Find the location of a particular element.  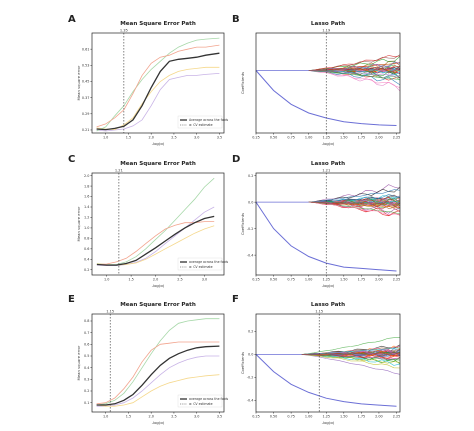

y-tick-label: 0.29 is located at coordinates (86, 114).